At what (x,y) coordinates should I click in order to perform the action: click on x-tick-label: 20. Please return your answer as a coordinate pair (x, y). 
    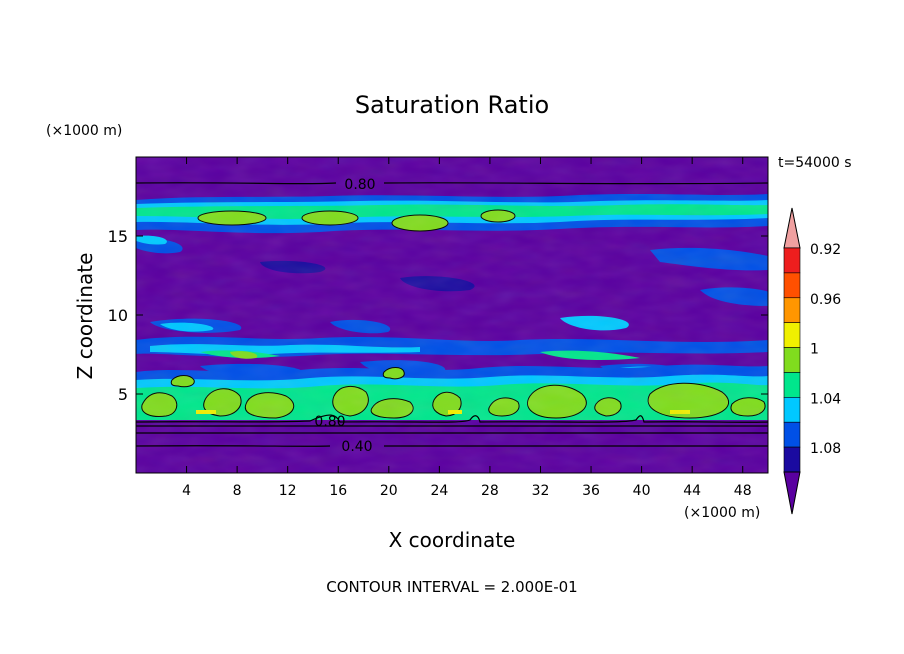
    Looking at the image, I should click on (389, 491).